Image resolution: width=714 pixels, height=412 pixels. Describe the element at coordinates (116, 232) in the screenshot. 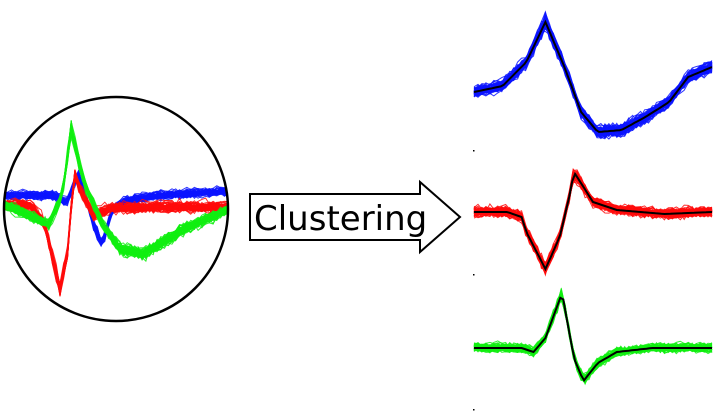

I see `mixed-red-trace` at that location.